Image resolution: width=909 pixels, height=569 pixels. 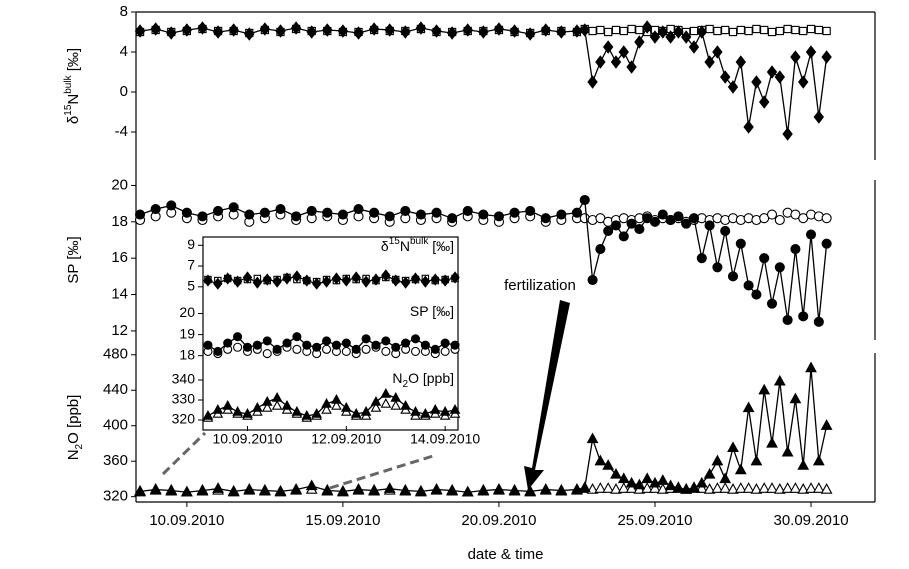 I want to click on zoom-line, so click(x=381, y=472).